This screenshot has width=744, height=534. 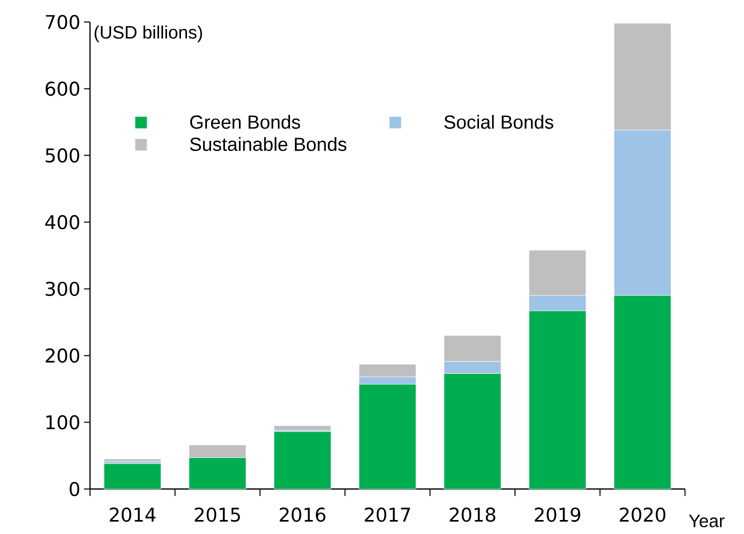 What do you see at coordinates (63, 289) in the screenshot?
I see `y-tick-label: 300` at bounding box center [63, 289].